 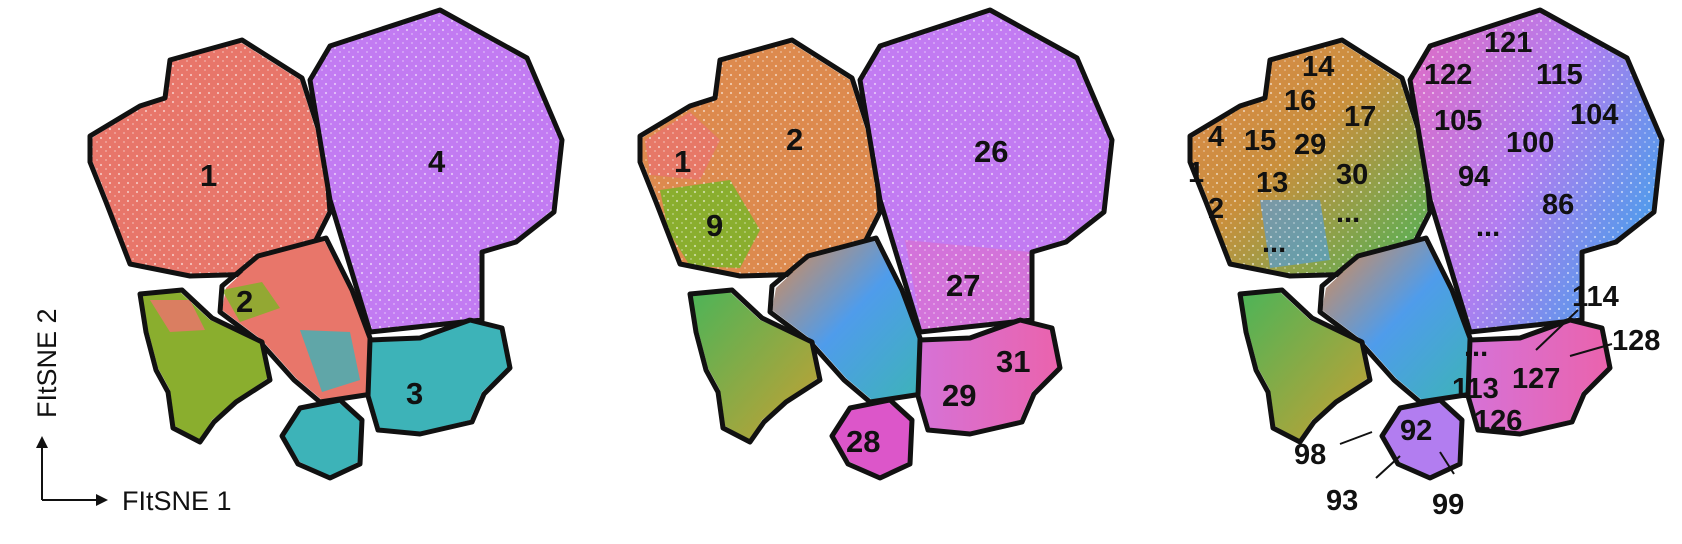 What do you see at coordinates (1498, 421) in the screenshot?
I see `cluster-label: 126` at bounding box center [1498, 421].